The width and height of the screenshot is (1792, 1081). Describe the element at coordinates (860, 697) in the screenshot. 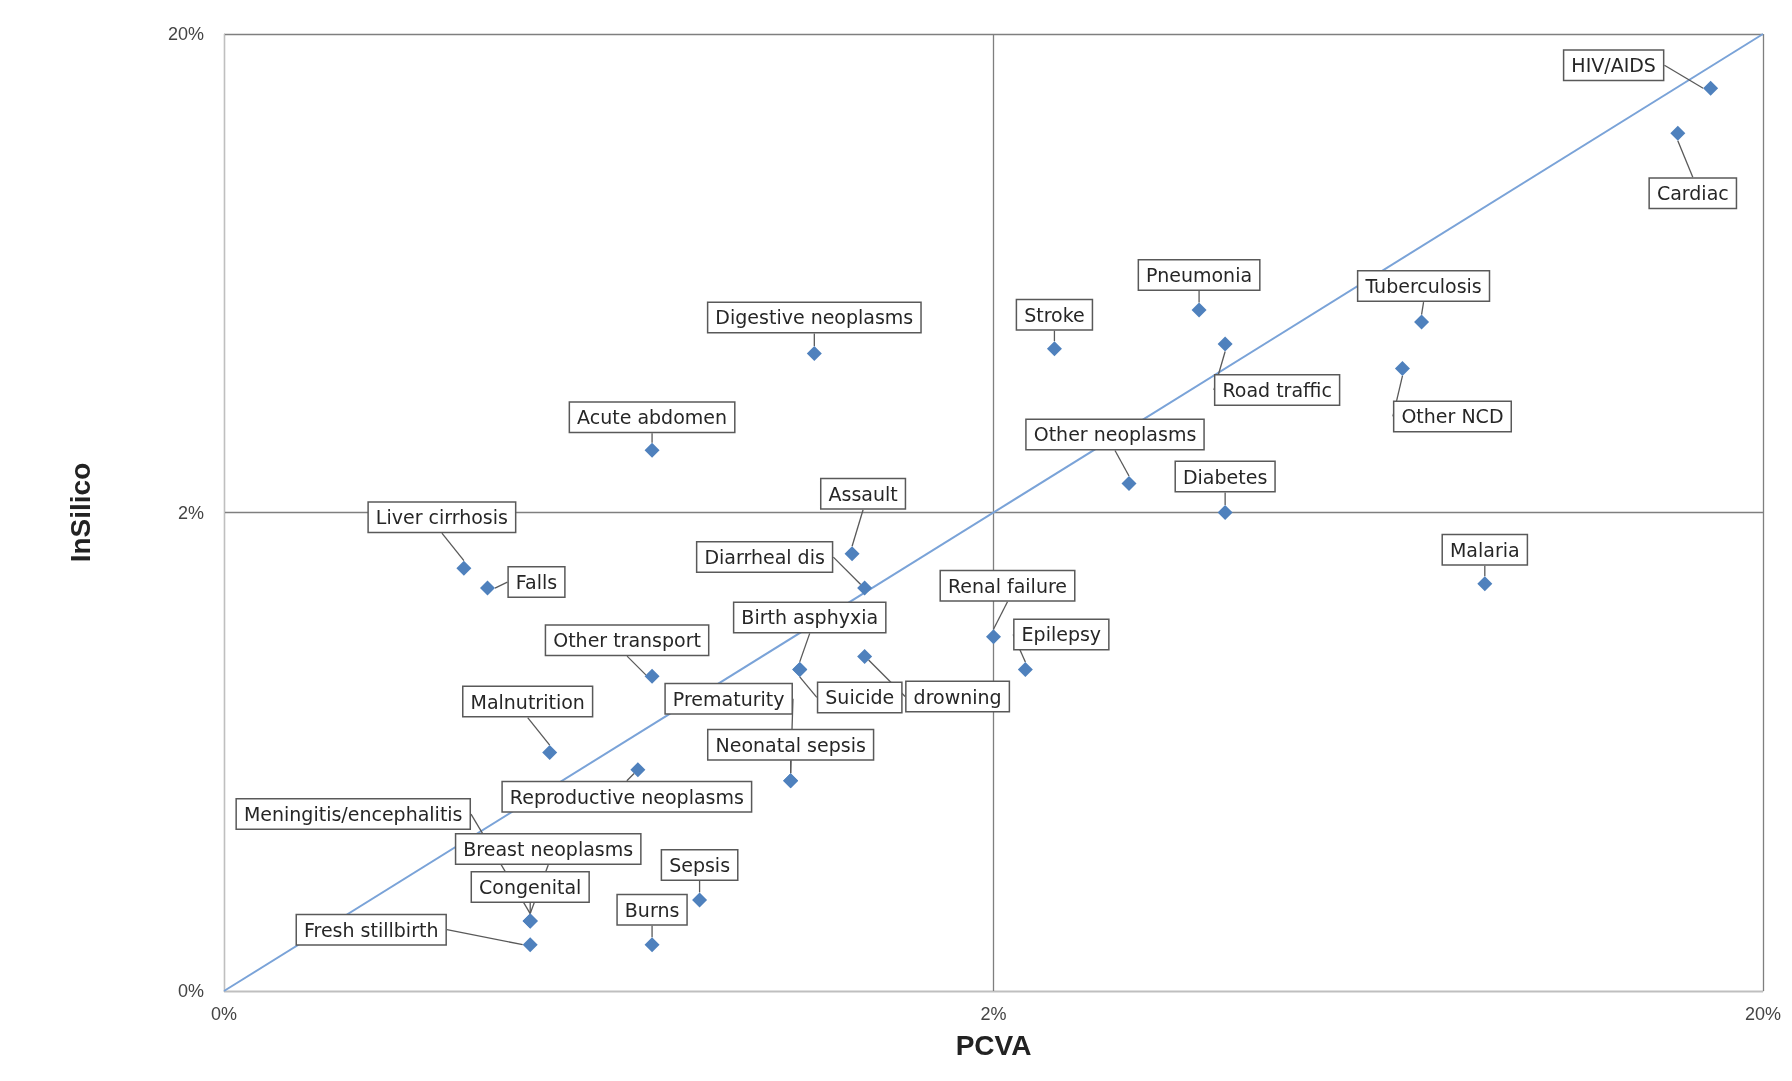

I see `series-label: Suicide` at that location.